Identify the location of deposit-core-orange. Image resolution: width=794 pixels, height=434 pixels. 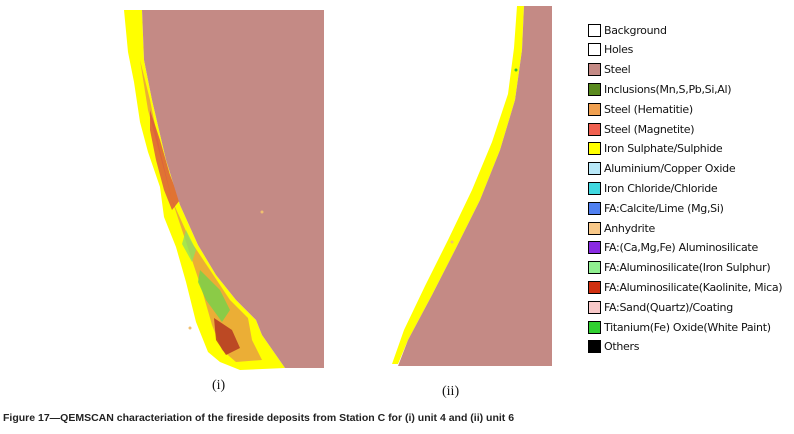
(201, 211).